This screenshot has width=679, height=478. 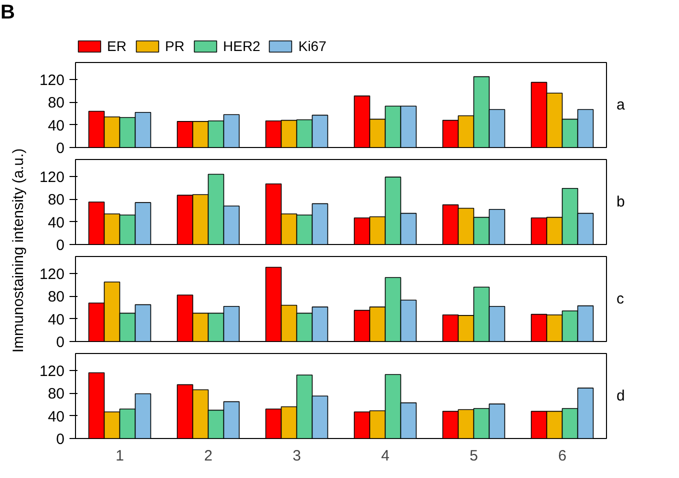 I want to click on x-tick-label: 2, so click(x=208, y=456).